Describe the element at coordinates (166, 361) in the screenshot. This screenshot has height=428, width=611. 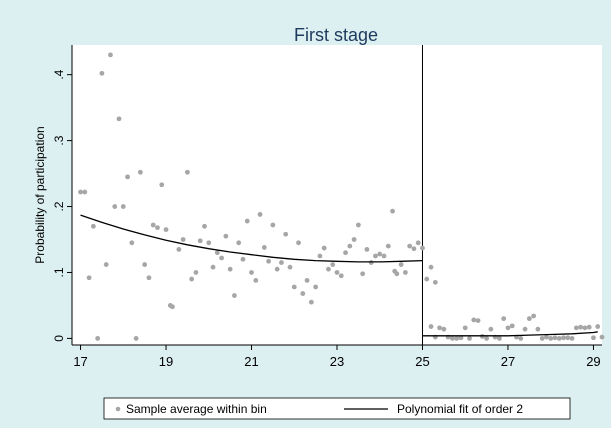
I see `x-tick-label: 19` at that location.